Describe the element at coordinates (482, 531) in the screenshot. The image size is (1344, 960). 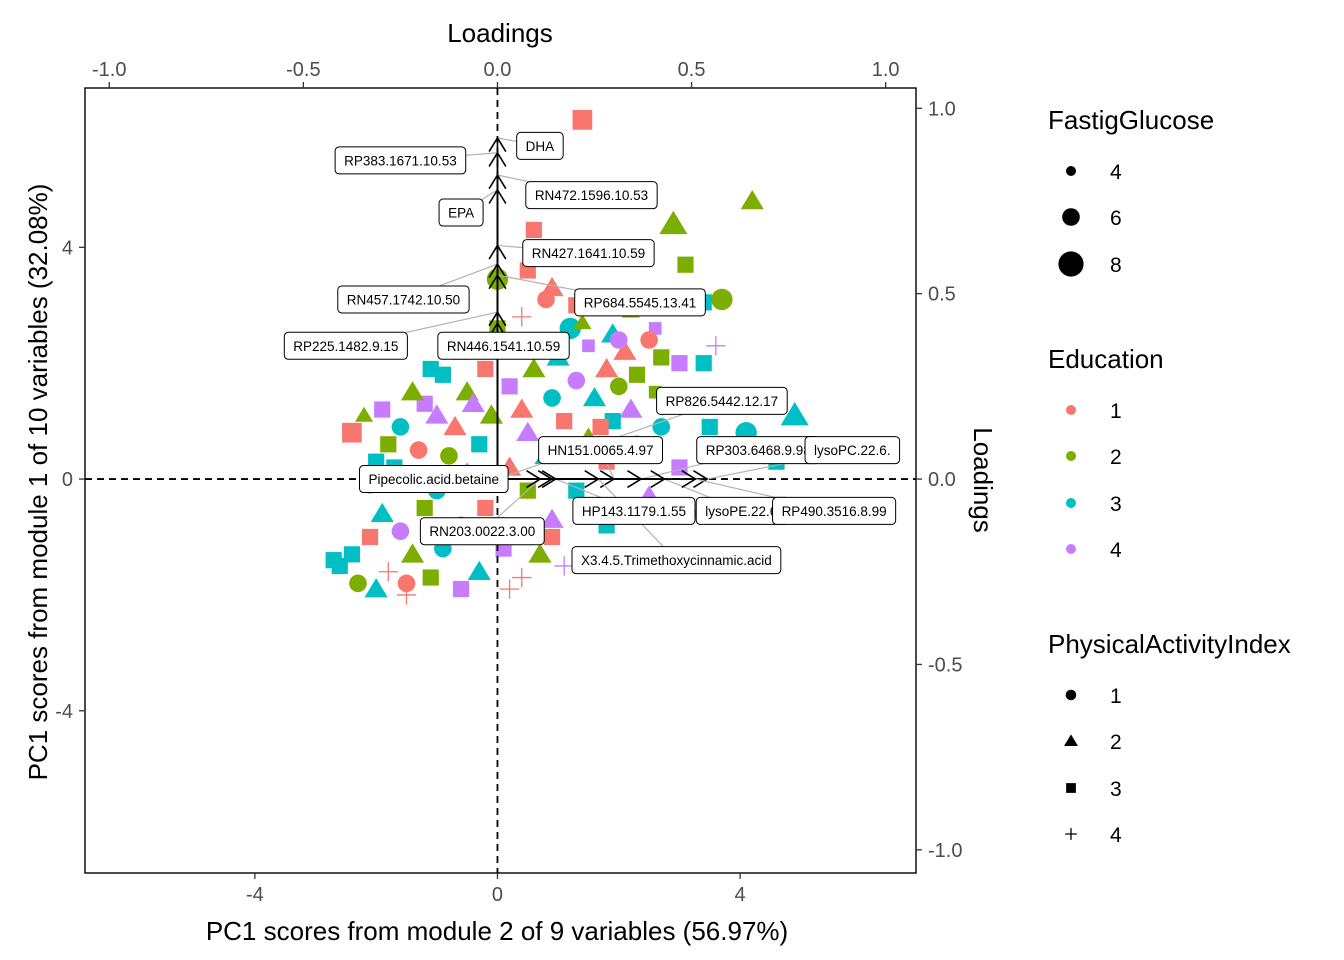
I see `loading-label-text: RN203.0022.3.00` at that location.